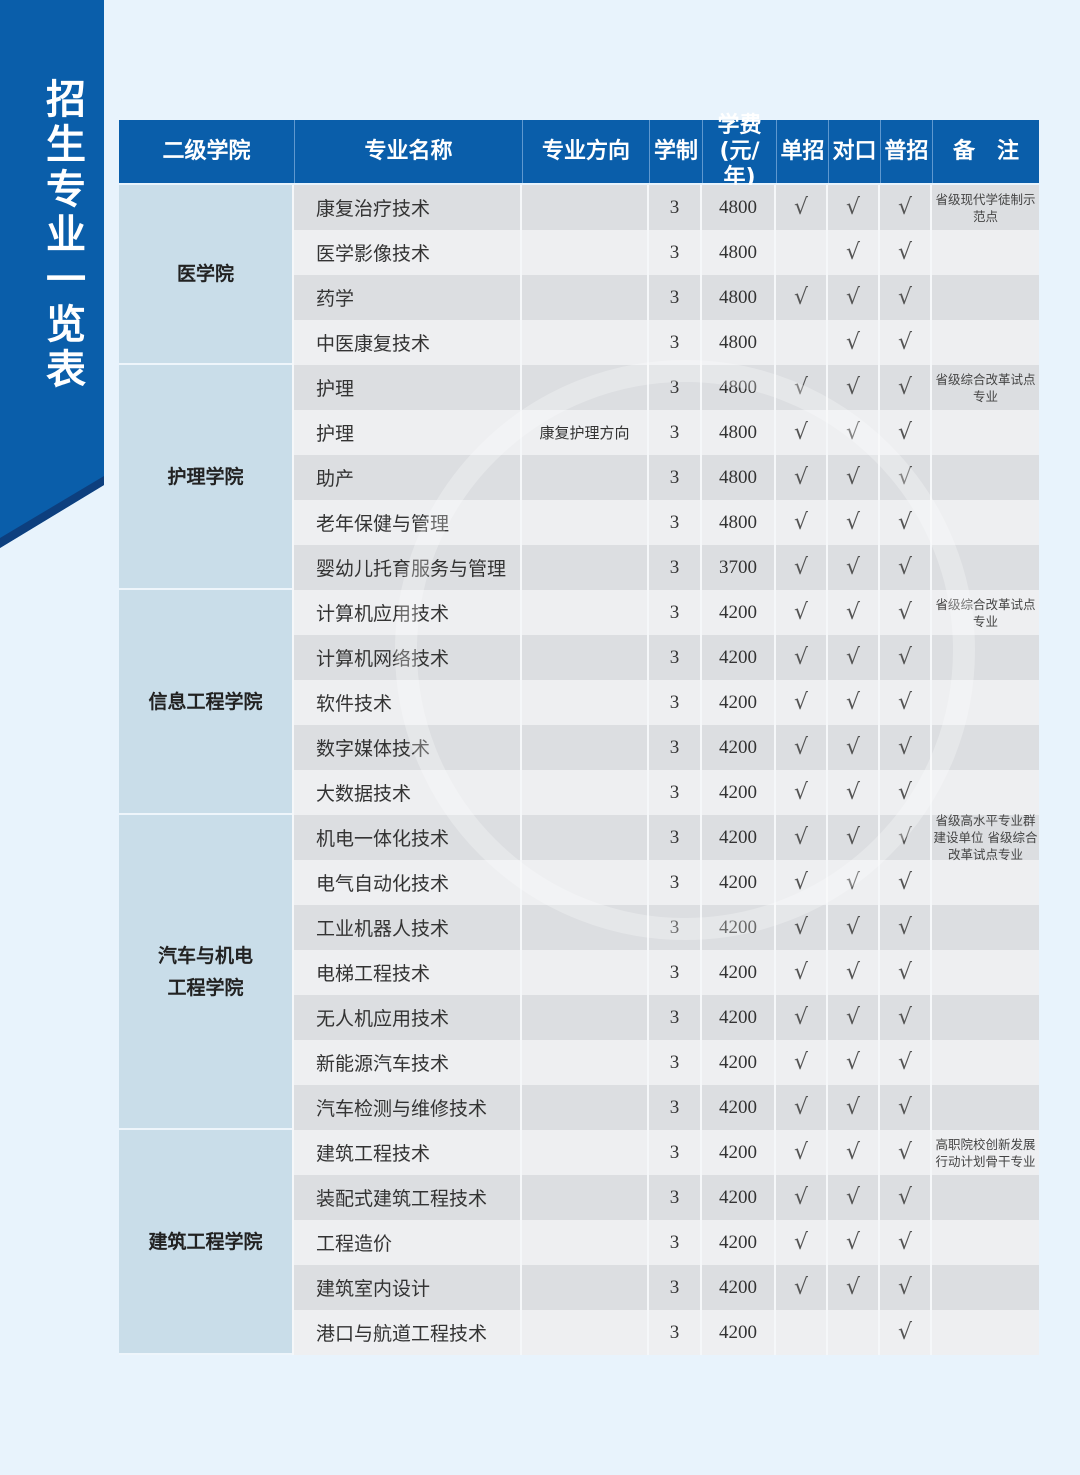 The height and width of the screenshot is (1475, 1080). I want to click on major-name: 助产, so click(406, 477).